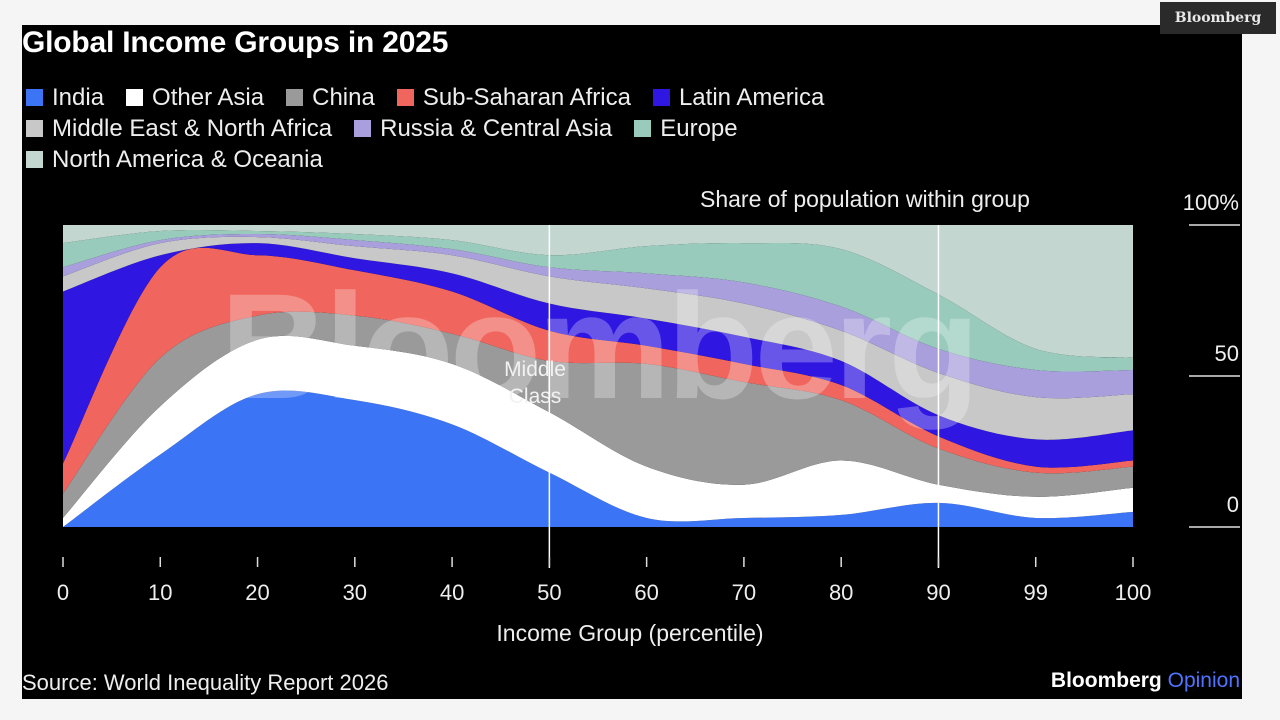 Image resolution: width=1280 pixels, height=720 pixels. What do you see at coordinates (205, 682) in the screenshot?
I see `source-note: Source: World Inequality Report 2026` at bounding box center [205, 682].